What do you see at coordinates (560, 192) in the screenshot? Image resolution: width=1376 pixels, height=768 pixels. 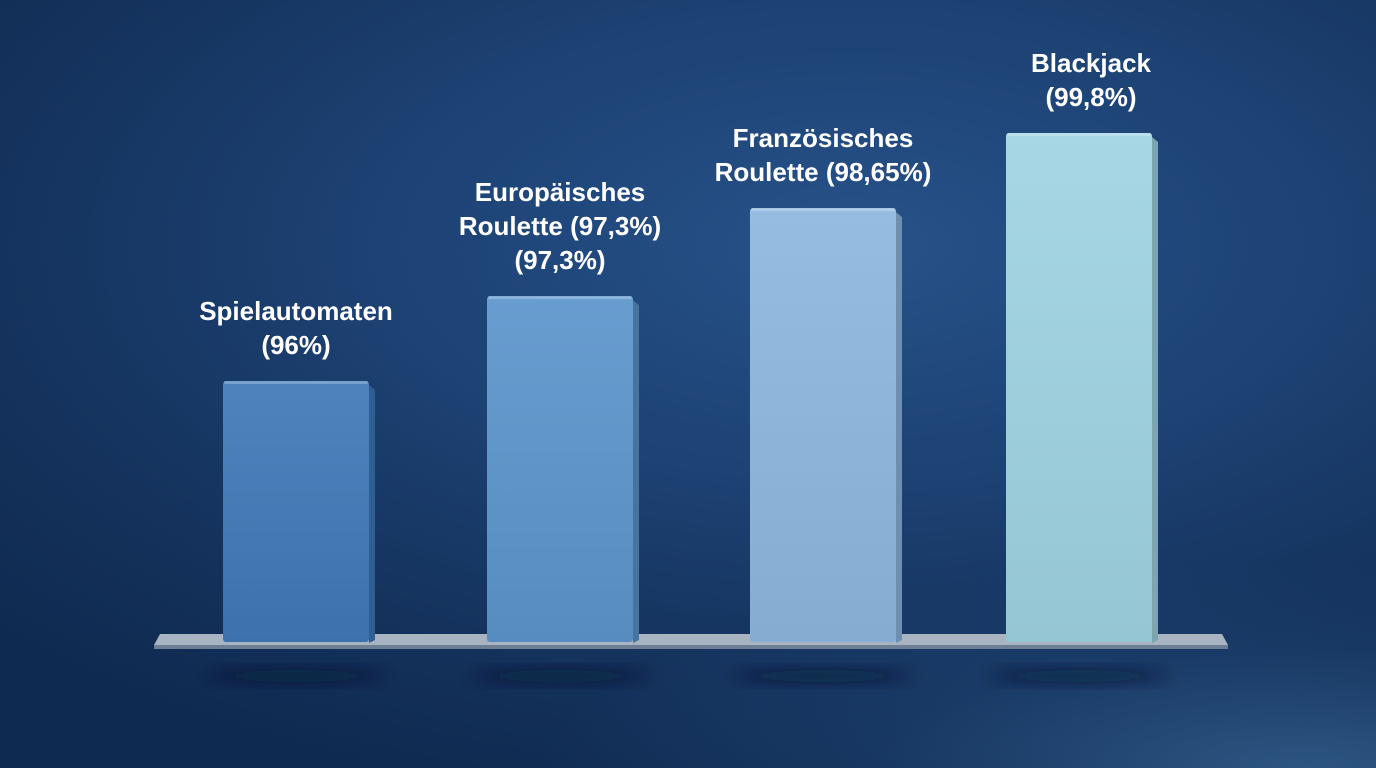 I see `bar-label-line: Europäisches` at bounding box center [560, 192].